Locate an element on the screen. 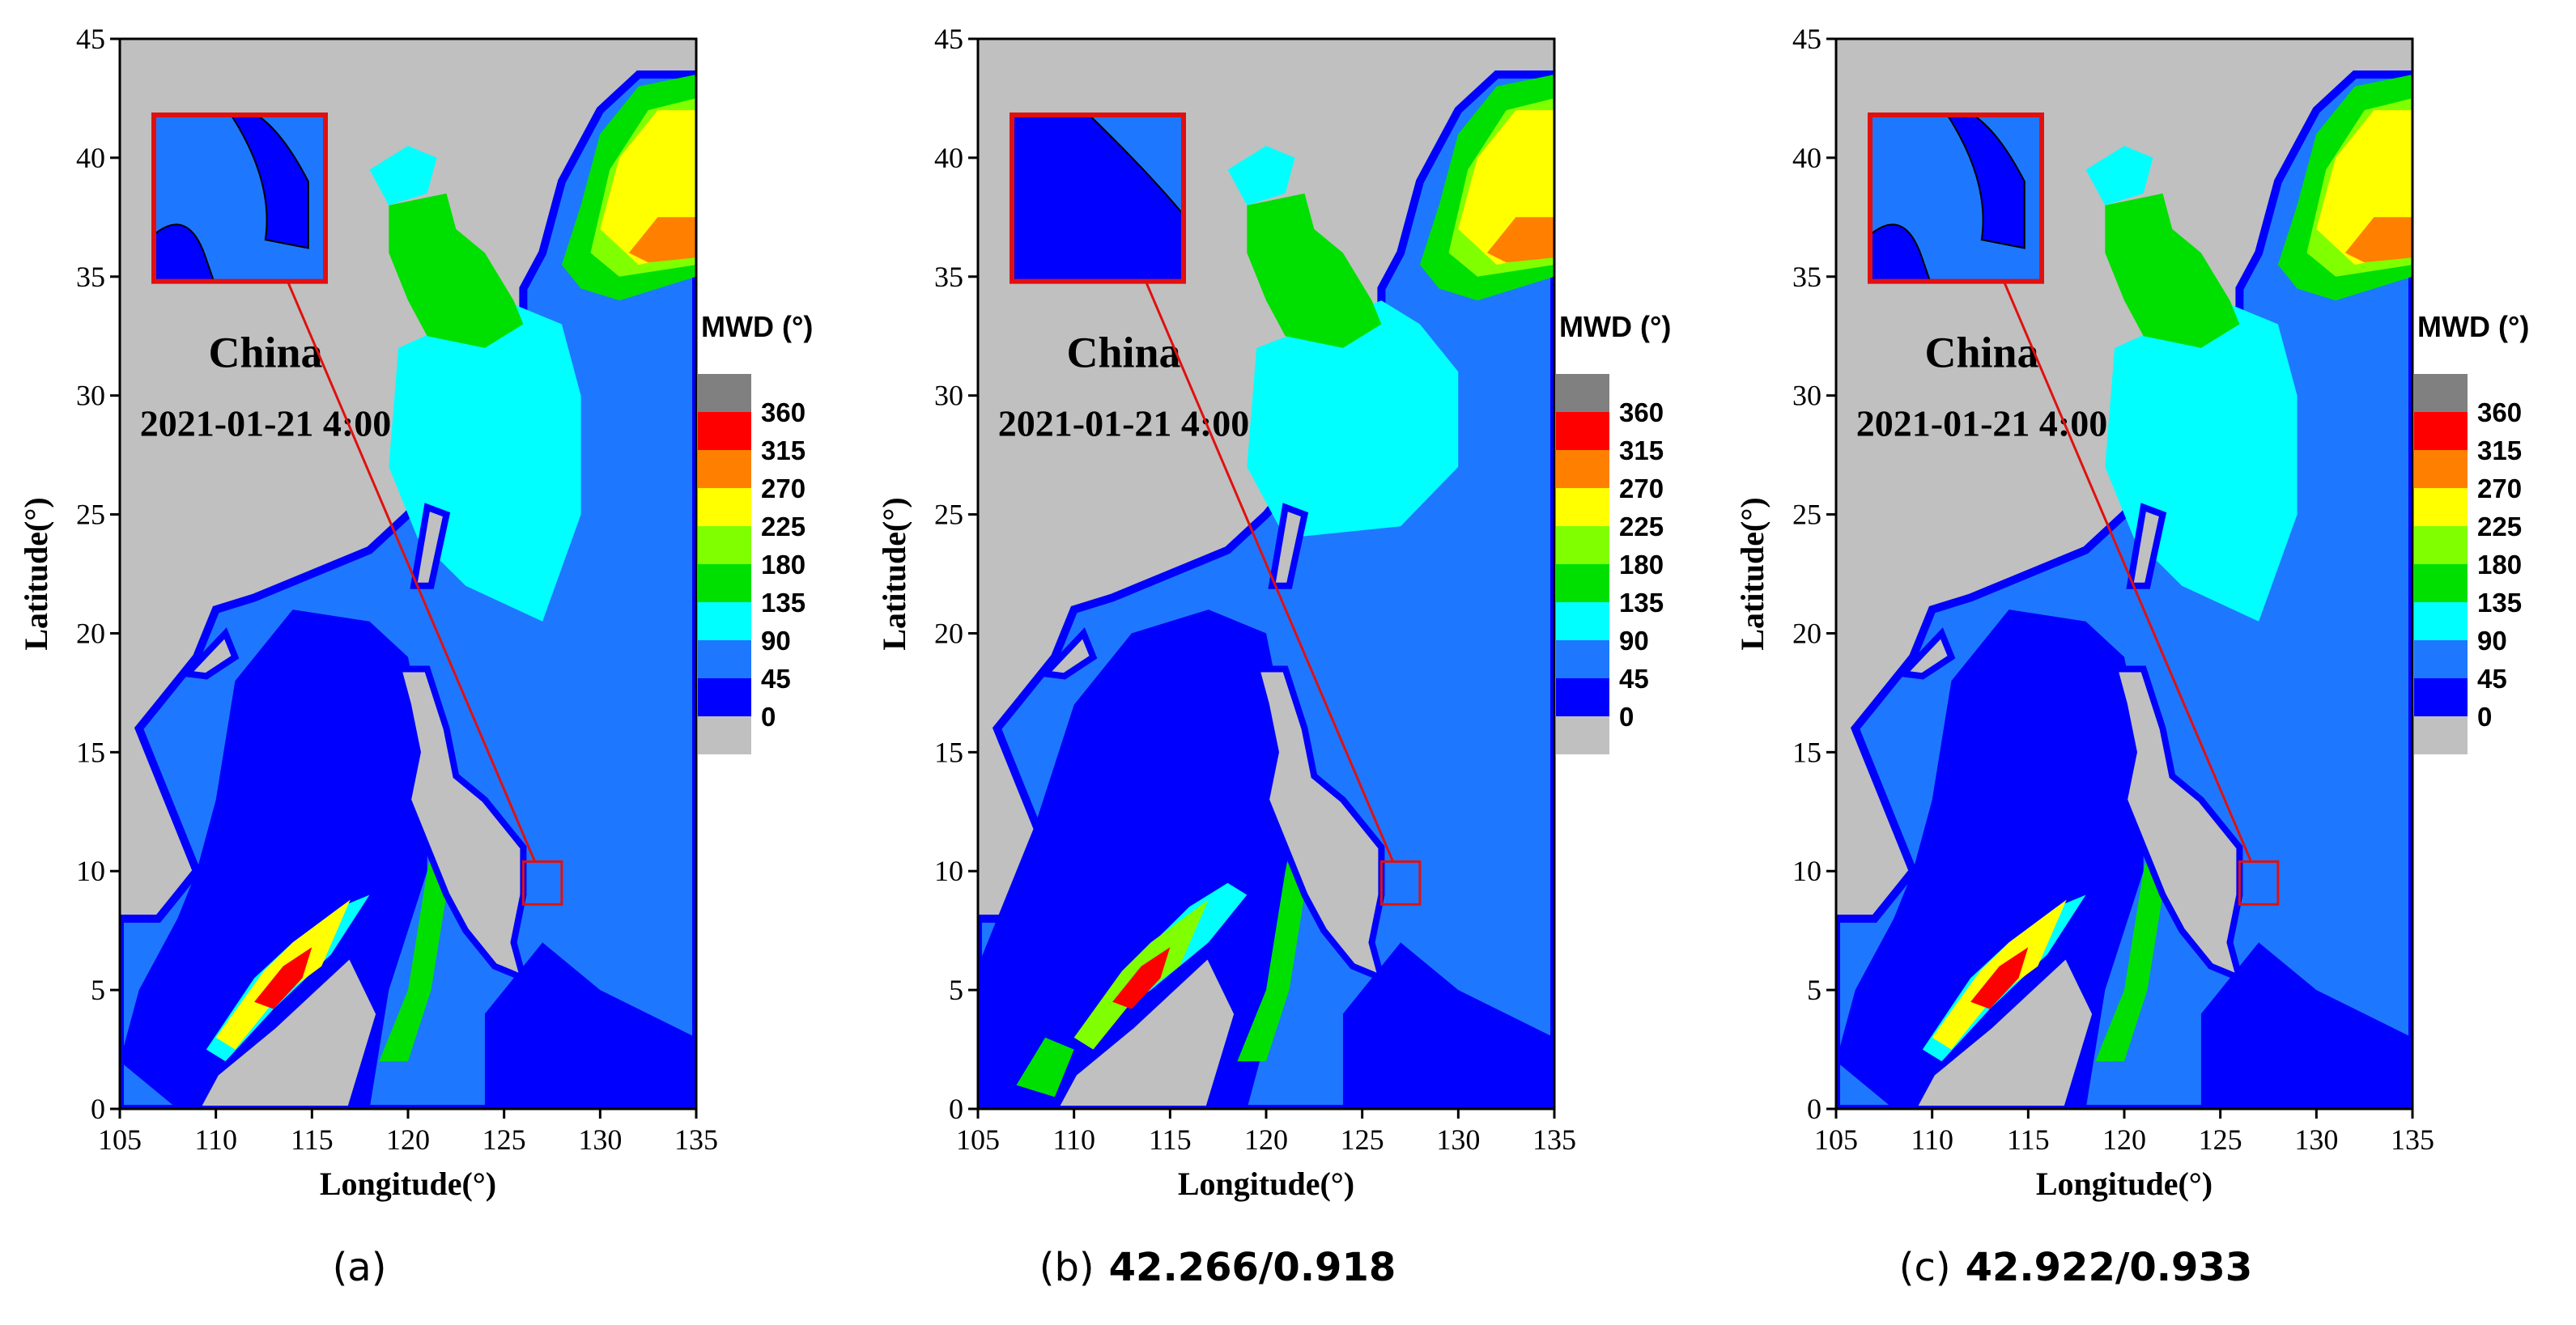 Image resolution: width=2576 pixels, height=1325 pixels. caption-label: (b) is located at coordinates (1067, 1267).